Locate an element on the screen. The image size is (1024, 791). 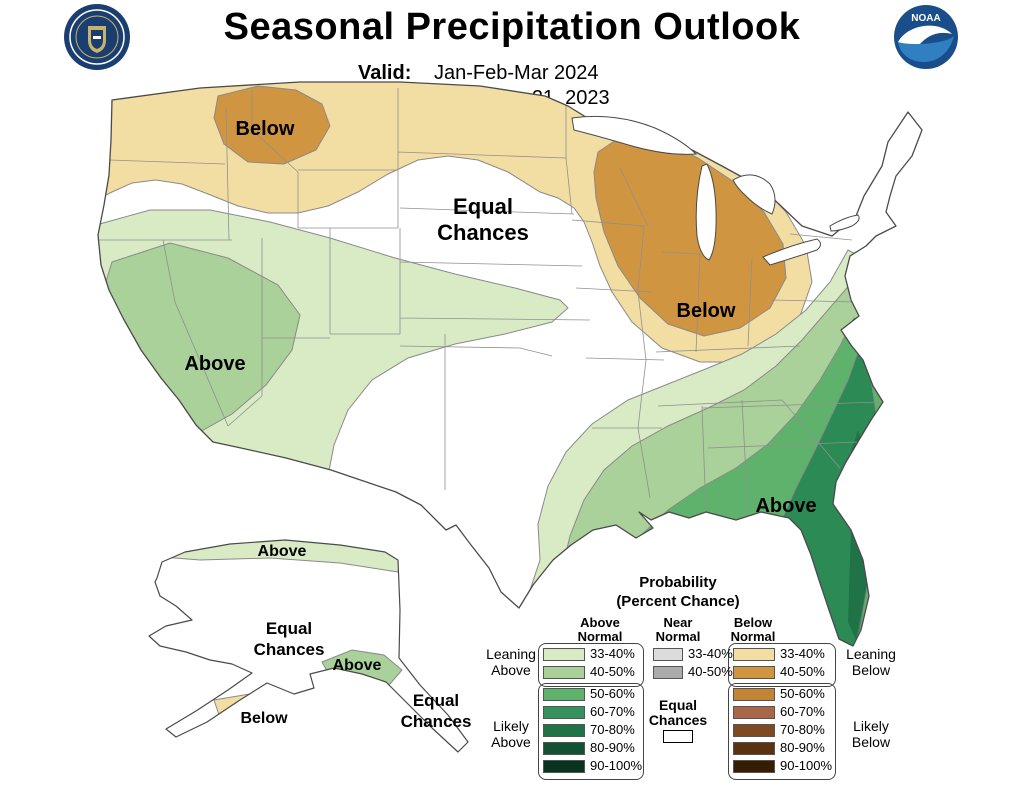
map-label-below-northwest: Below is located at coordinates (265, 129).